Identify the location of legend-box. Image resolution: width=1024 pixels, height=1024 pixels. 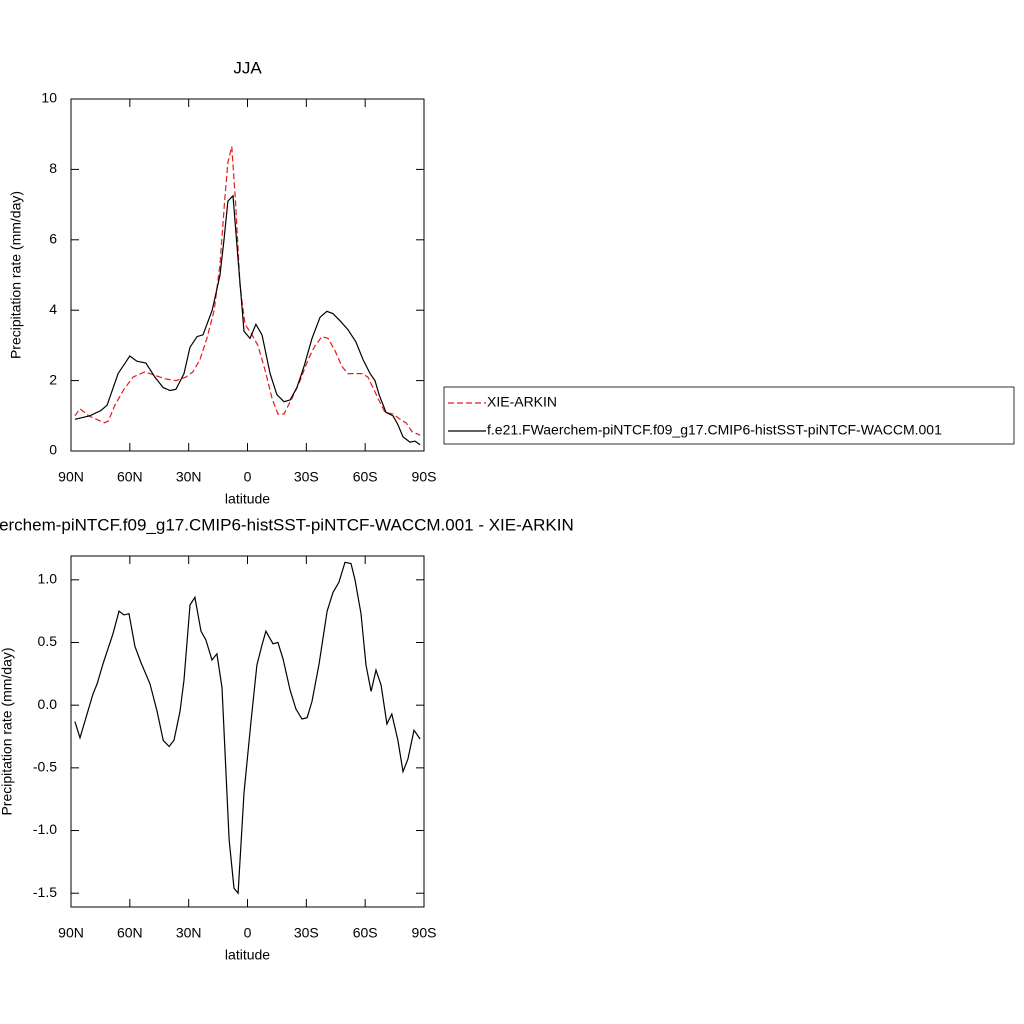
(729, 415).